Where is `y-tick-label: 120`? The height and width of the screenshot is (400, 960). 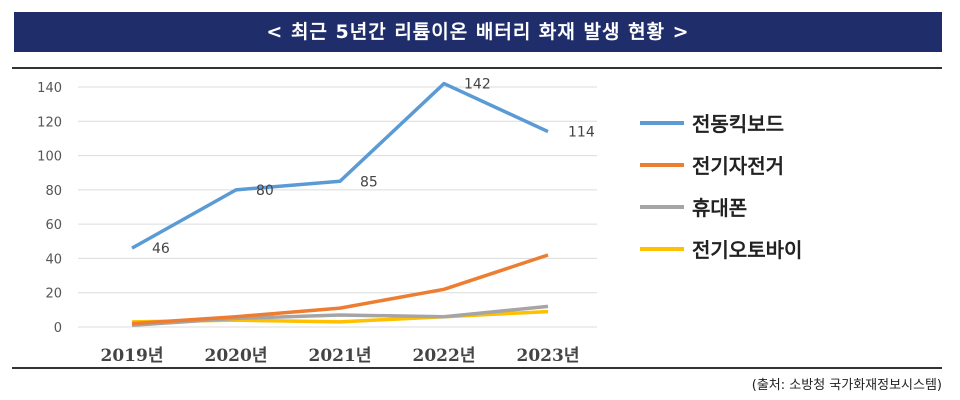
y-tick-label: 120 is located at coordinates (49, 122).